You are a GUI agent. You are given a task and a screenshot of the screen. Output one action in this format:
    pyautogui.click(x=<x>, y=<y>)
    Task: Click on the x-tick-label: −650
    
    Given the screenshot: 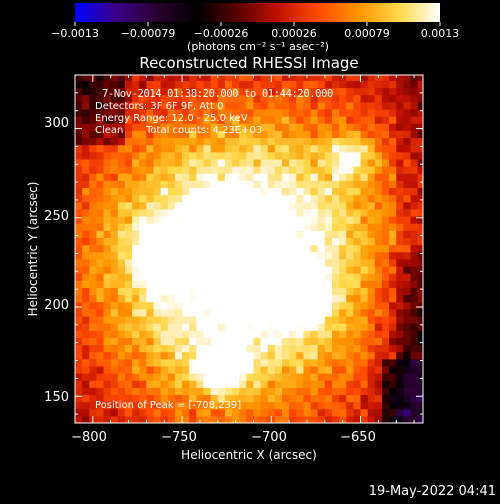 What is the action you would take?
    pyautogui.click(x=358, y=437)
    